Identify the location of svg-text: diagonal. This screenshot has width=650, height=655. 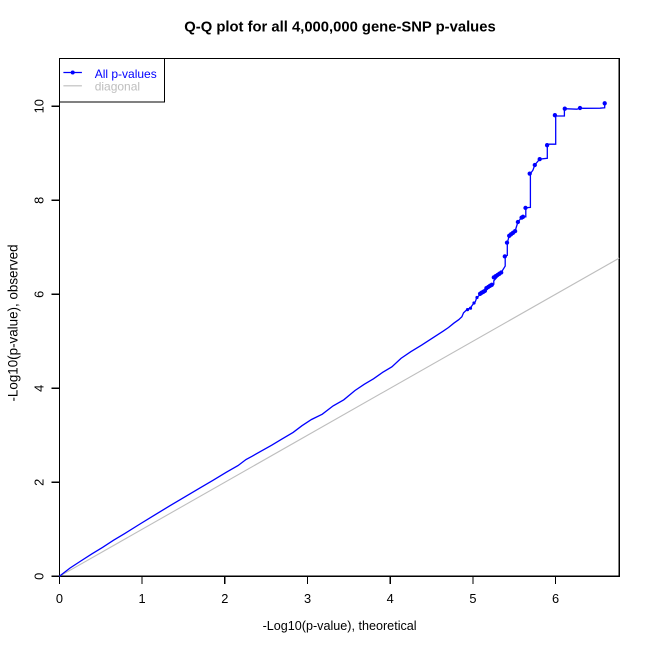
(117, 87).